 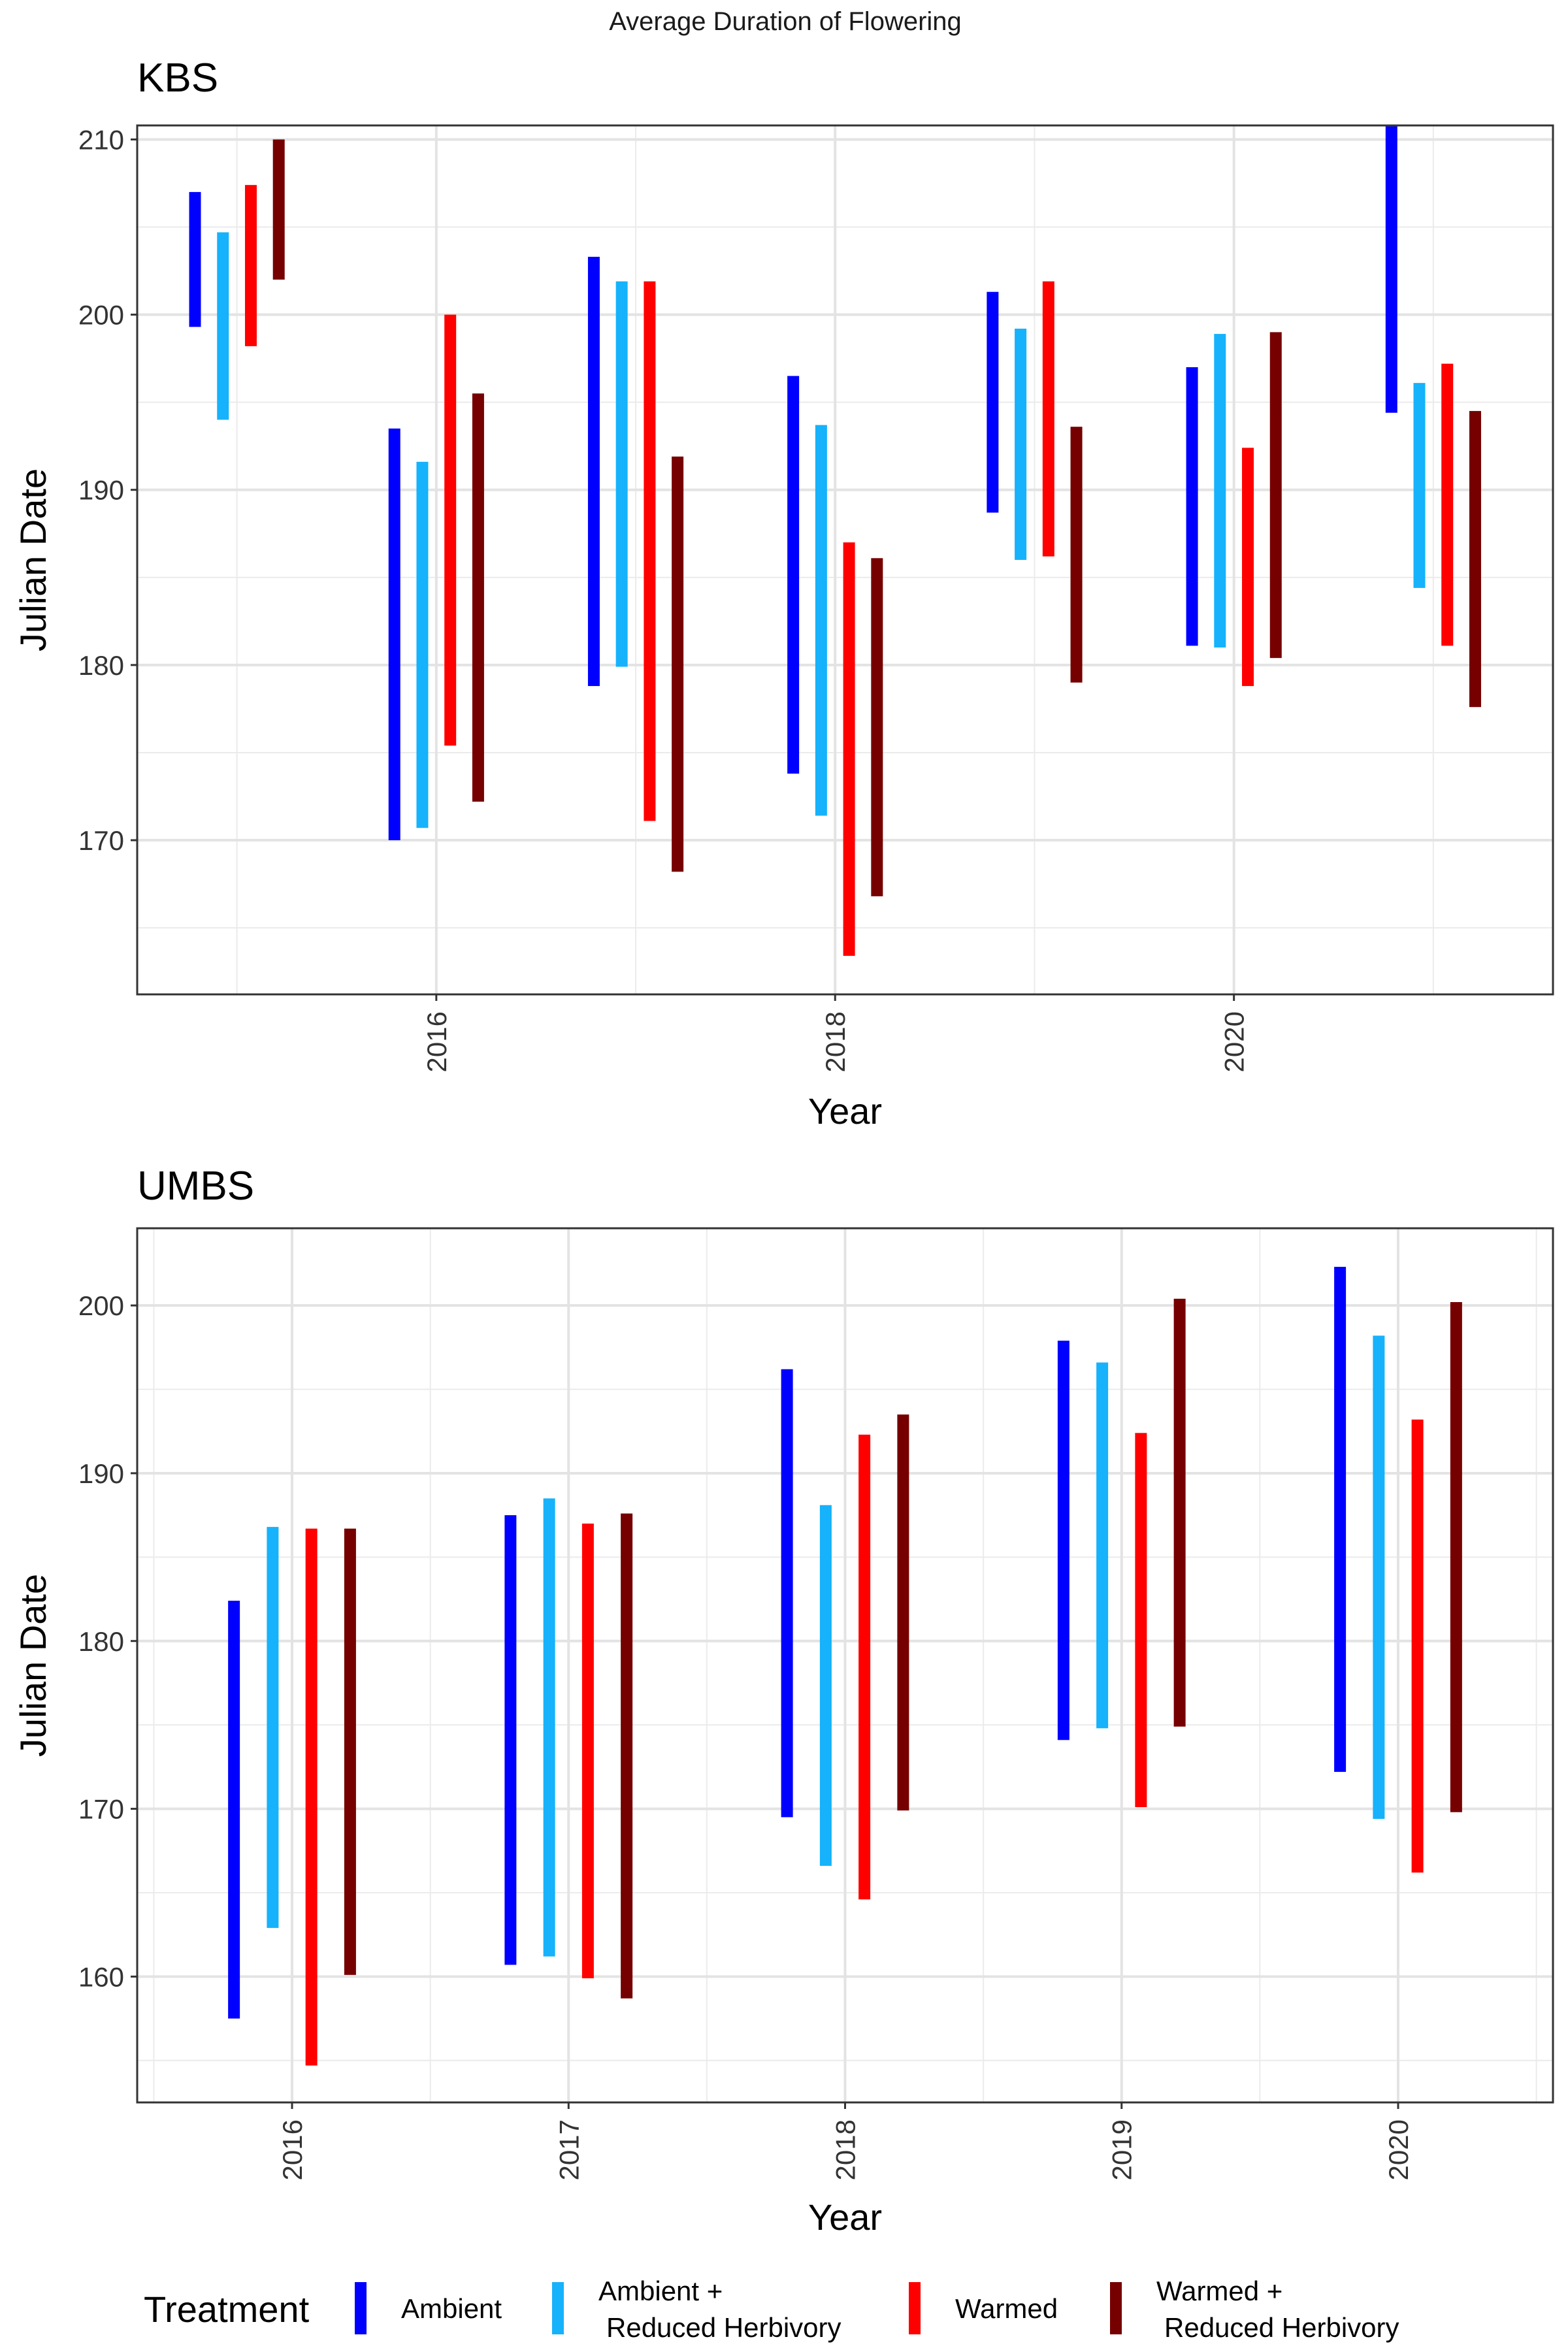 I want to click on range-bar-3-2015, so click(x=250, y=265).